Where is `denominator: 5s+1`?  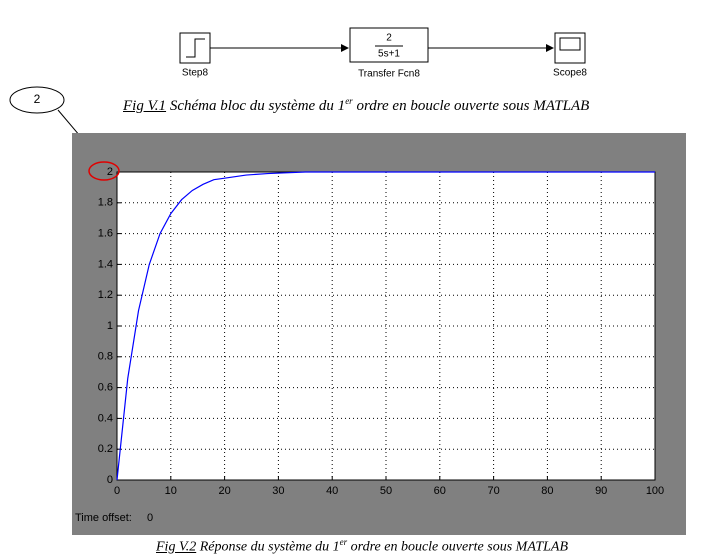
denominator: 5s+1 is located at coordinates (389, 54).